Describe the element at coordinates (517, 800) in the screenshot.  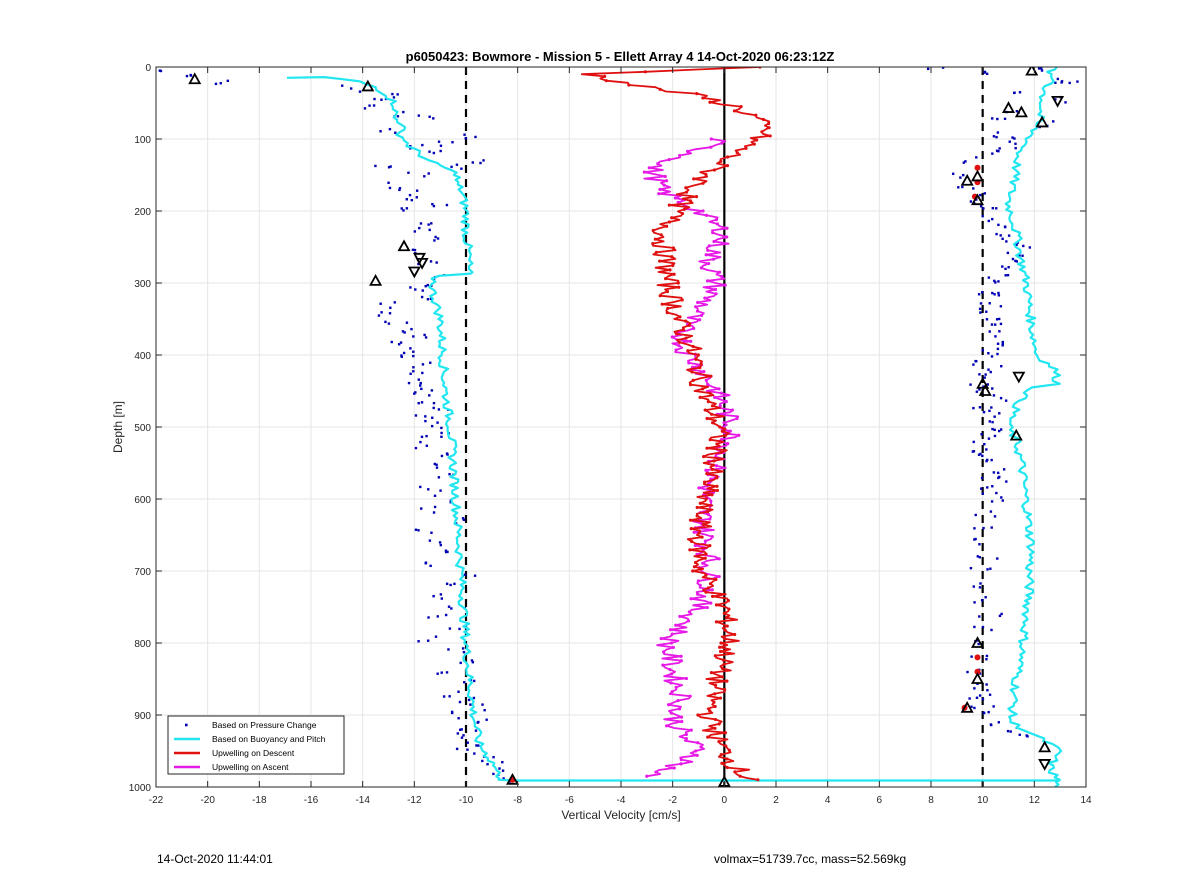
I see `x-tick-label: -8` at that location.